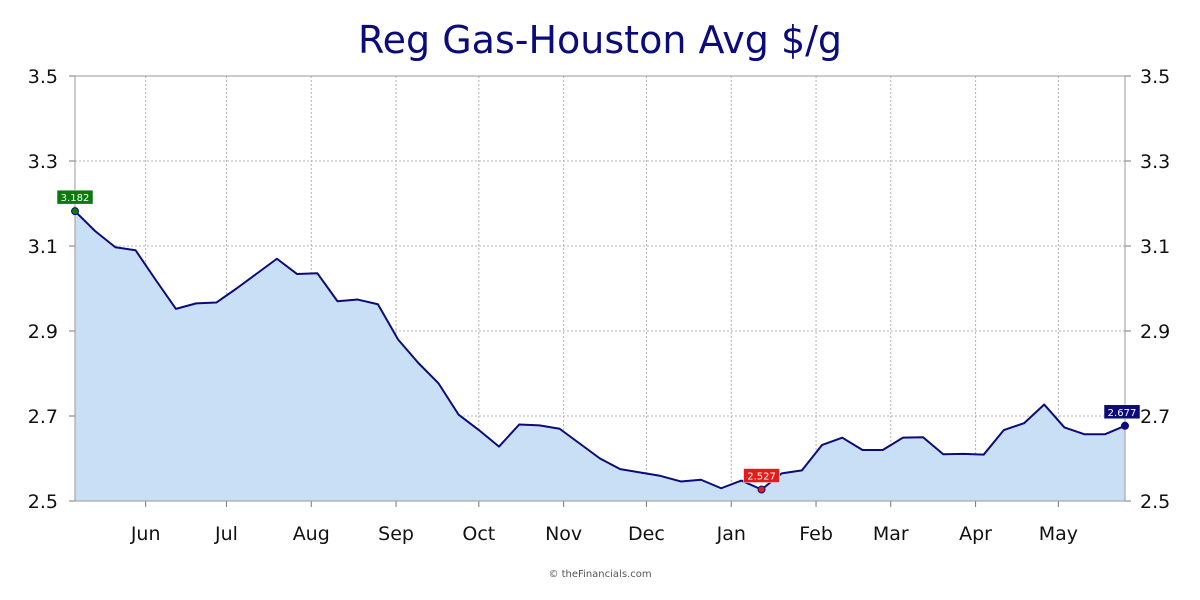 The height and width of the screenshot is (600, 1200). I want to click on x-tick-label: Oct, so click(478, 534).